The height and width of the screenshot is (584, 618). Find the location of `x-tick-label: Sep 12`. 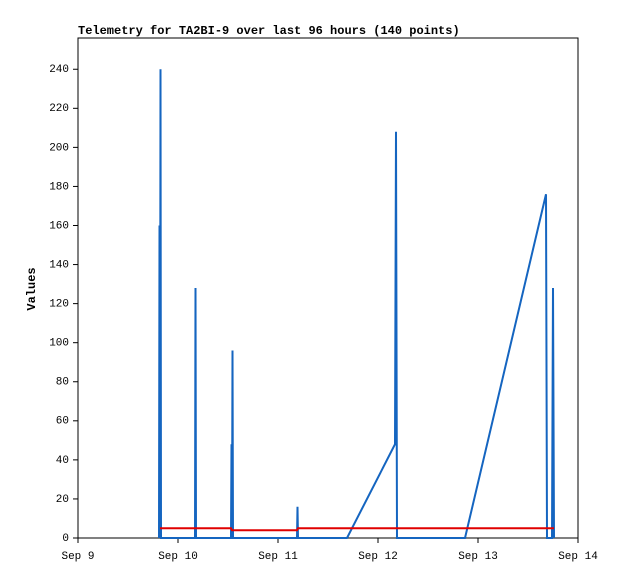

x-tick-label: Sep 12 is located at coordinates (378, 557).